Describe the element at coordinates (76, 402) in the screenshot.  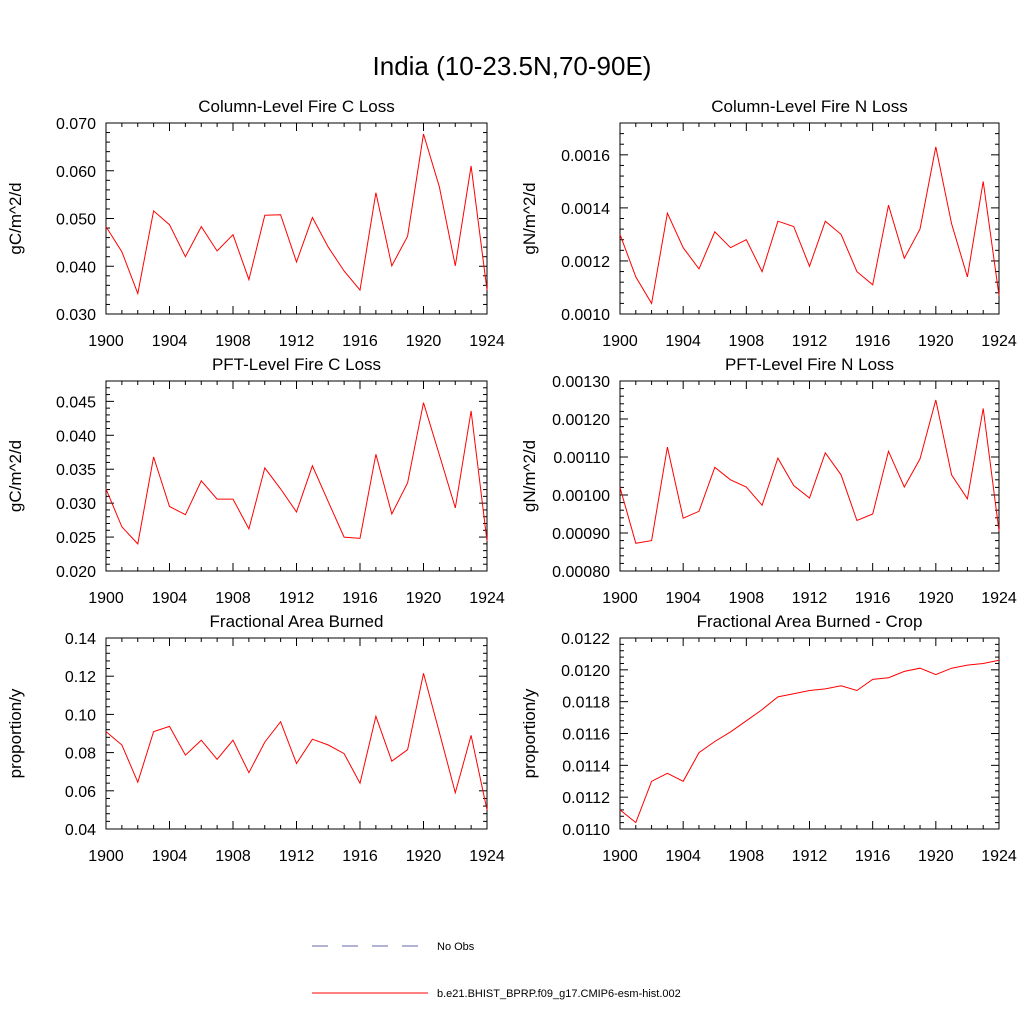
I see `y-tick-label: 0.045` at that location.